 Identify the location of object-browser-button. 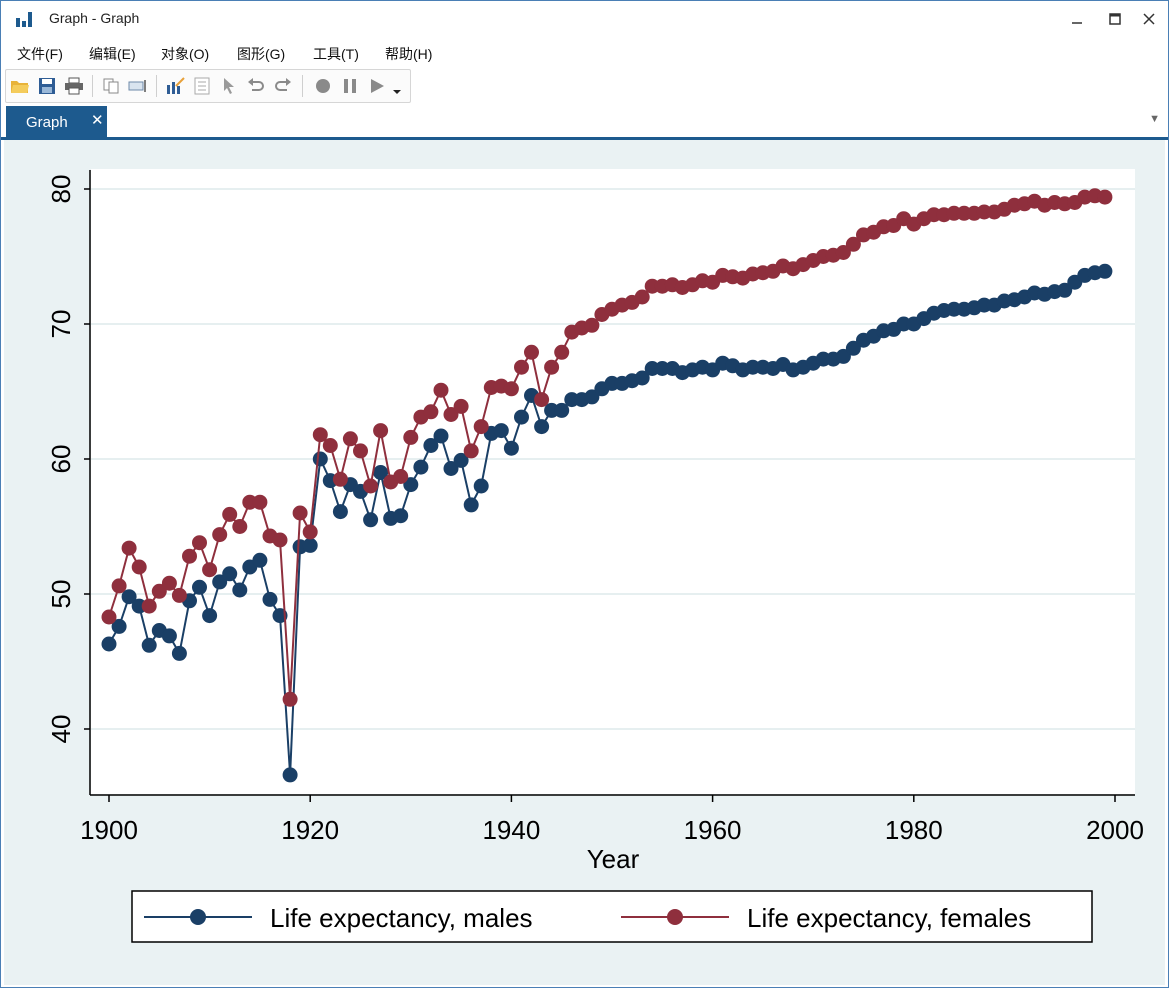
(202, 86).